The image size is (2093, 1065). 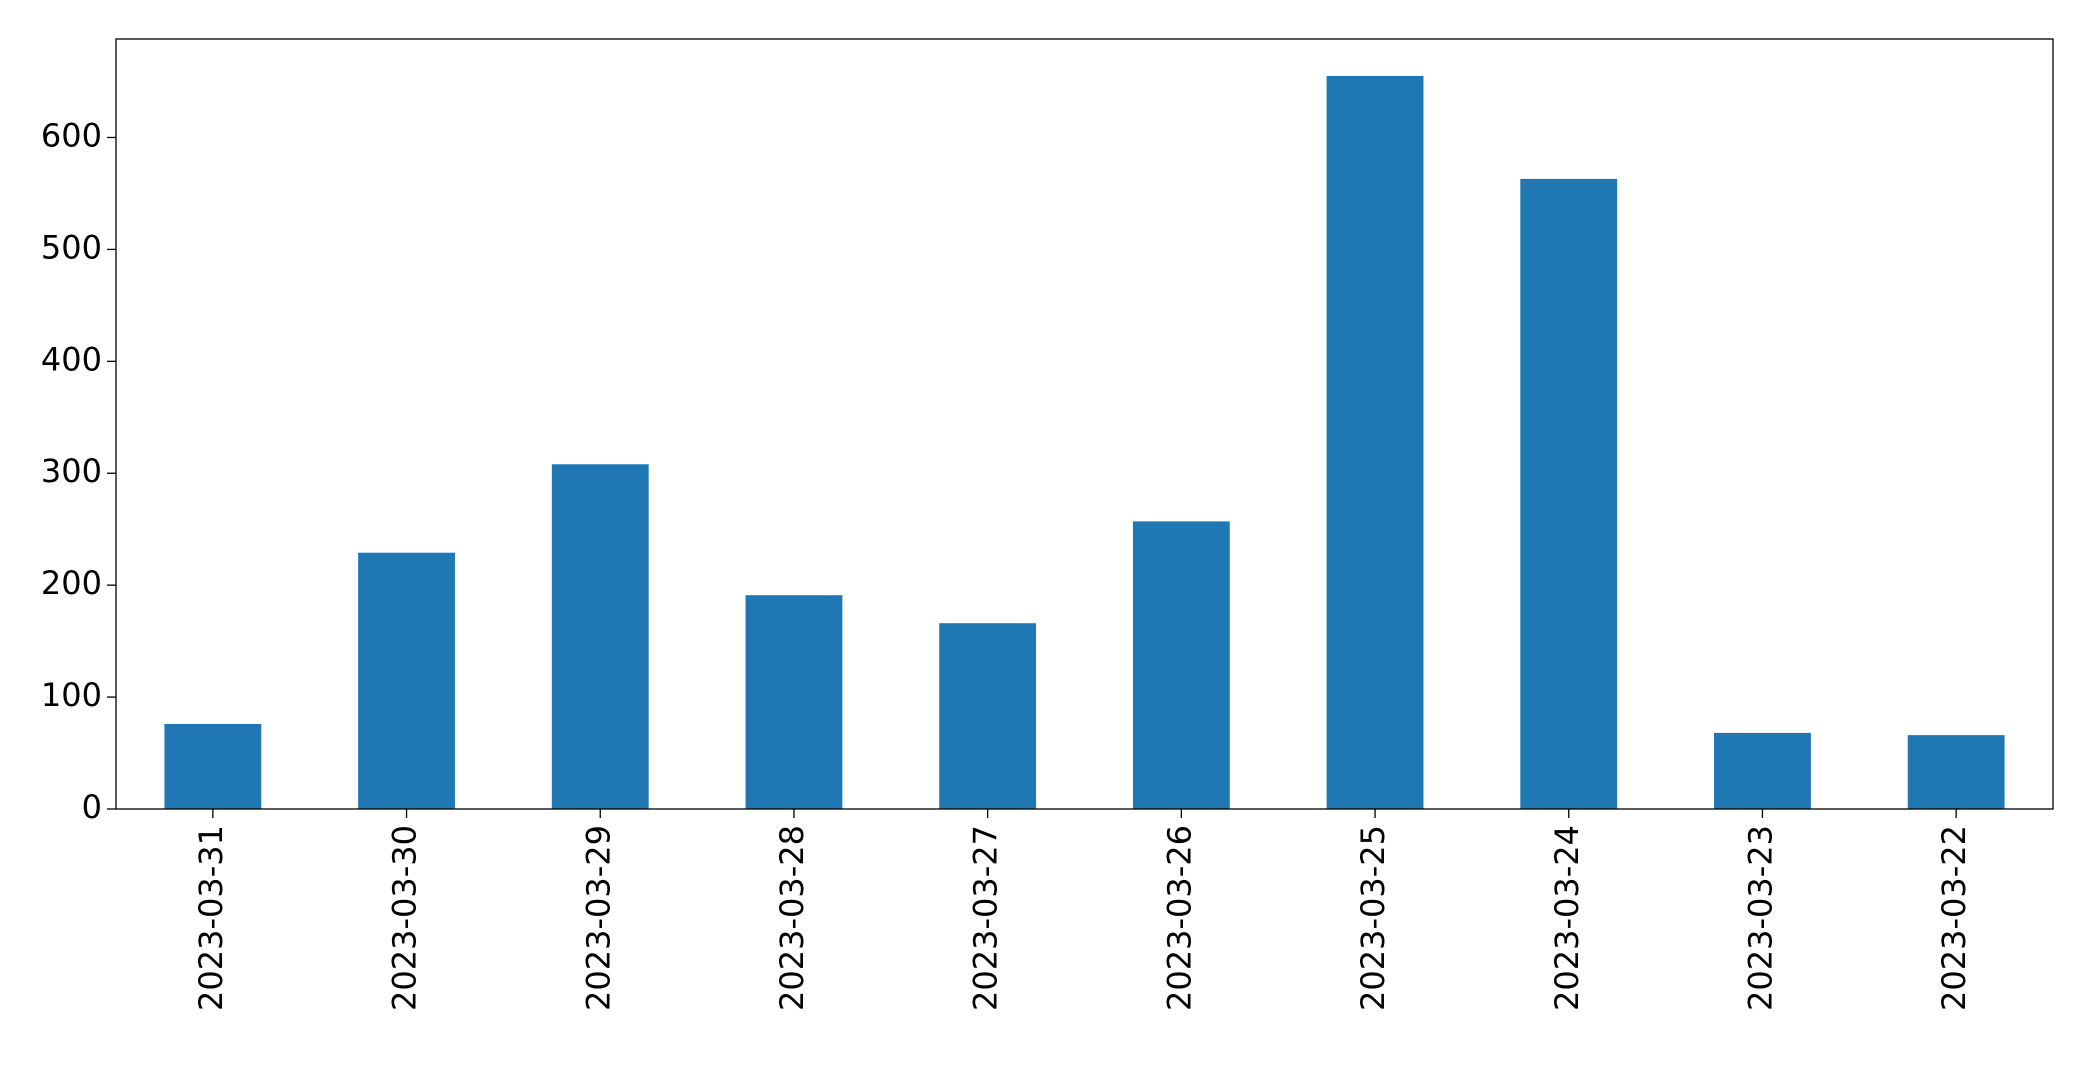 I want to click on x-tick-label: 2023-03-28, so click(x=792, y=918).